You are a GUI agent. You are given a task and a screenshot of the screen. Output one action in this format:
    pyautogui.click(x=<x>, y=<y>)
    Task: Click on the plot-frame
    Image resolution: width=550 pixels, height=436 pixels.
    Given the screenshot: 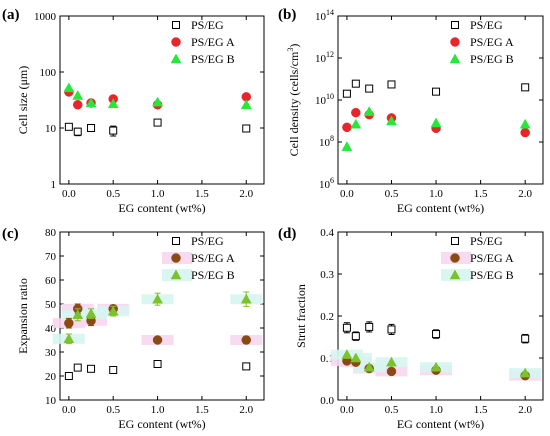 What is the action you would take?
    pyautogui.click(x=162, y=100)
    